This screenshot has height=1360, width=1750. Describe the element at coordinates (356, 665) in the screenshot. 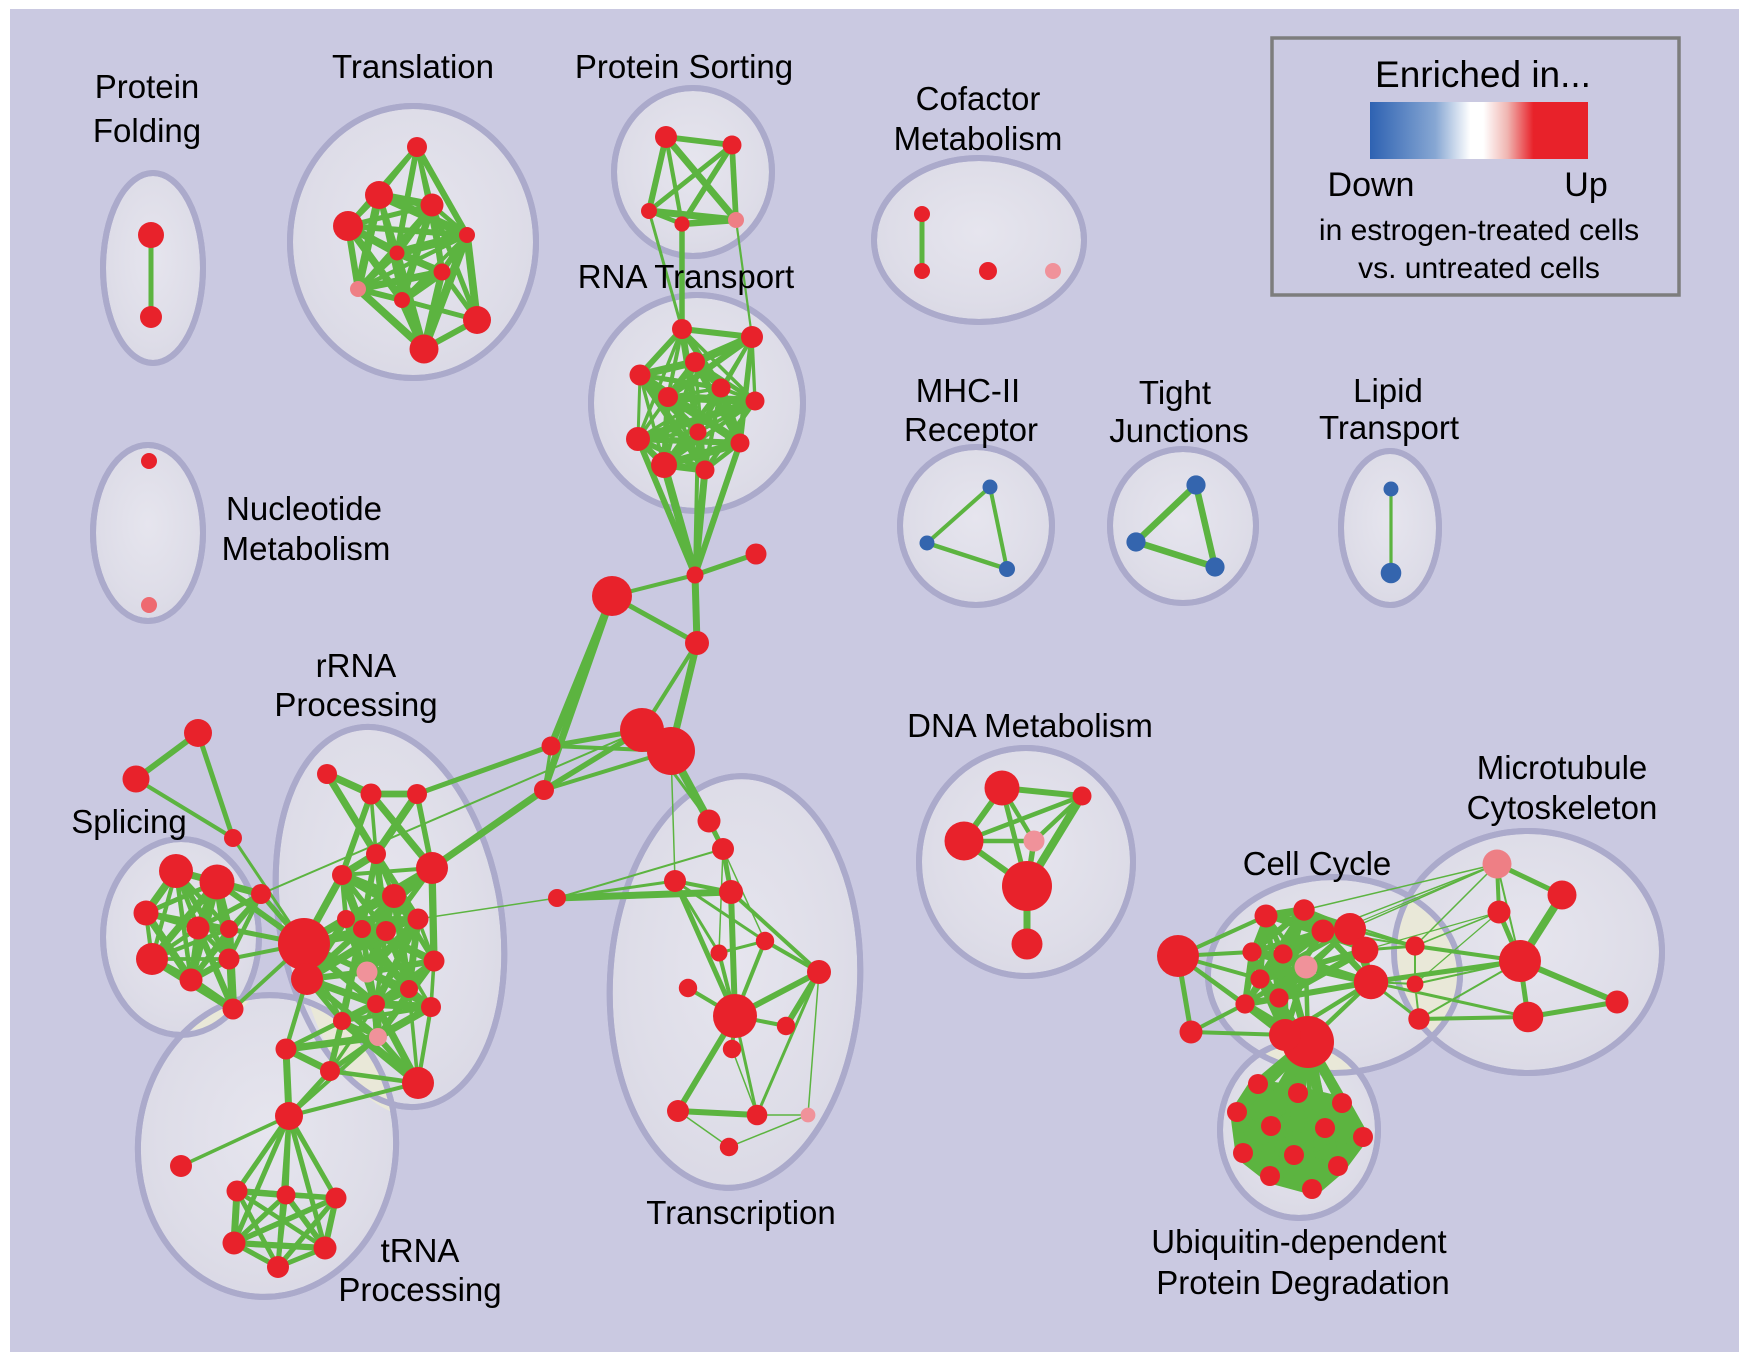

I see `svg-text: rRNA` at that location.